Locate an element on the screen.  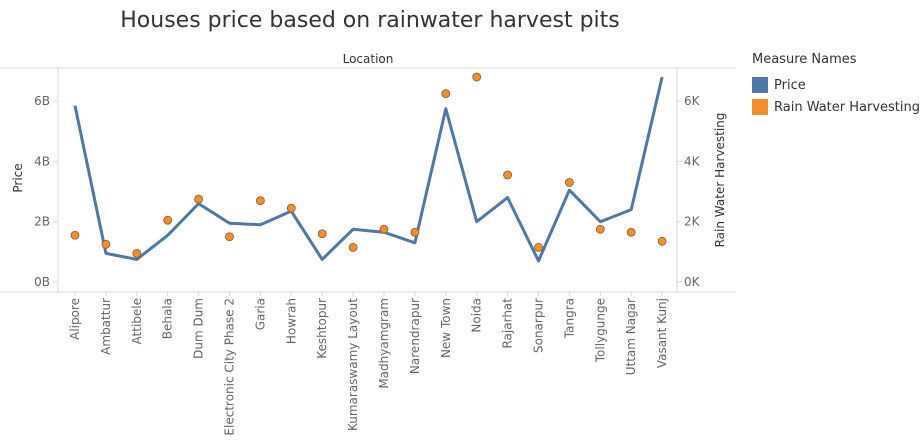
category-label: Ambattur is located at coordinates (106, 326).